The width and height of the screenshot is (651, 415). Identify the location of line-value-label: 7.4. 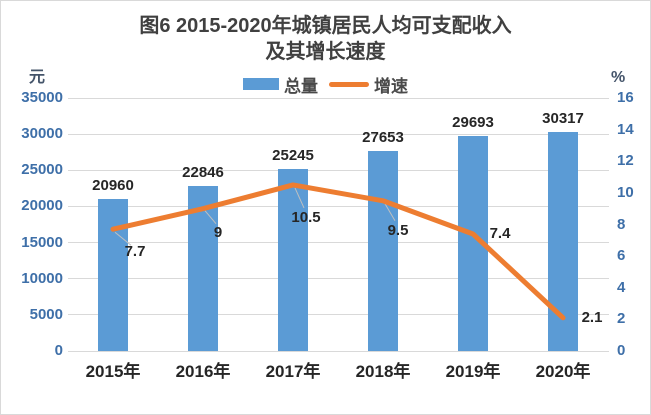
(500, 233).